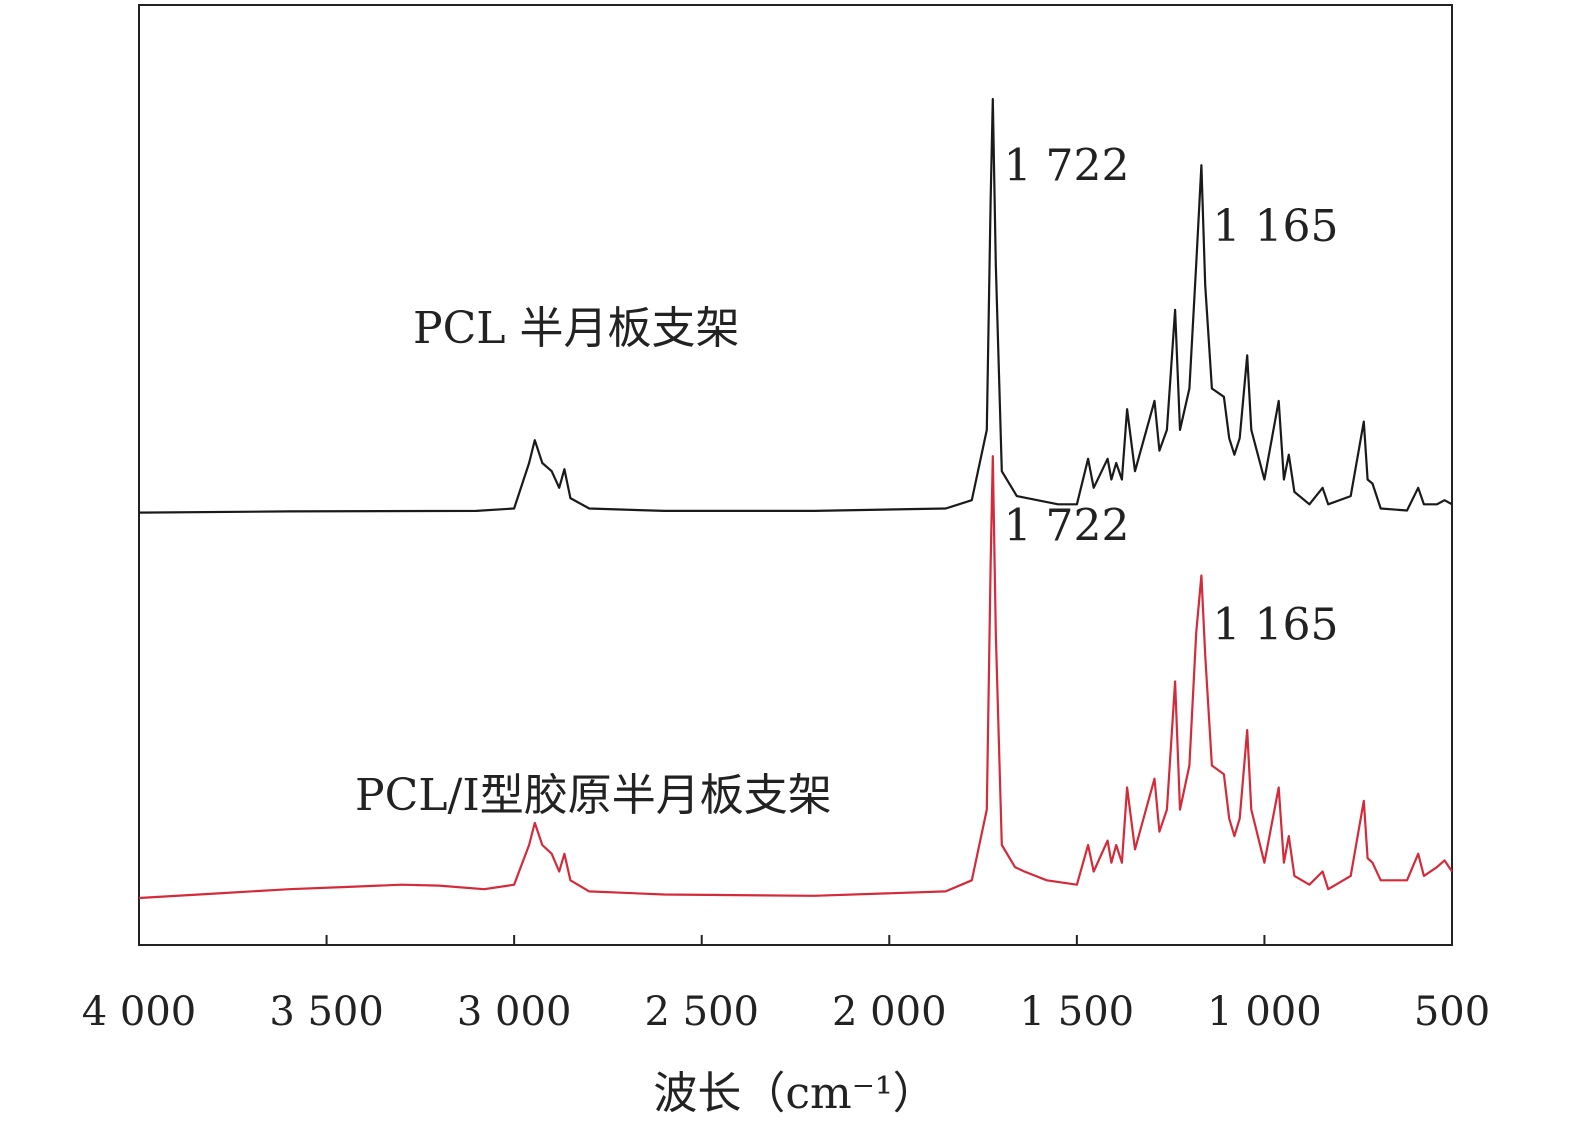 The width and height of the screenshot is (1575, 1136). I want to click on x-tick-label: 1 000, so click(1264, 1012).